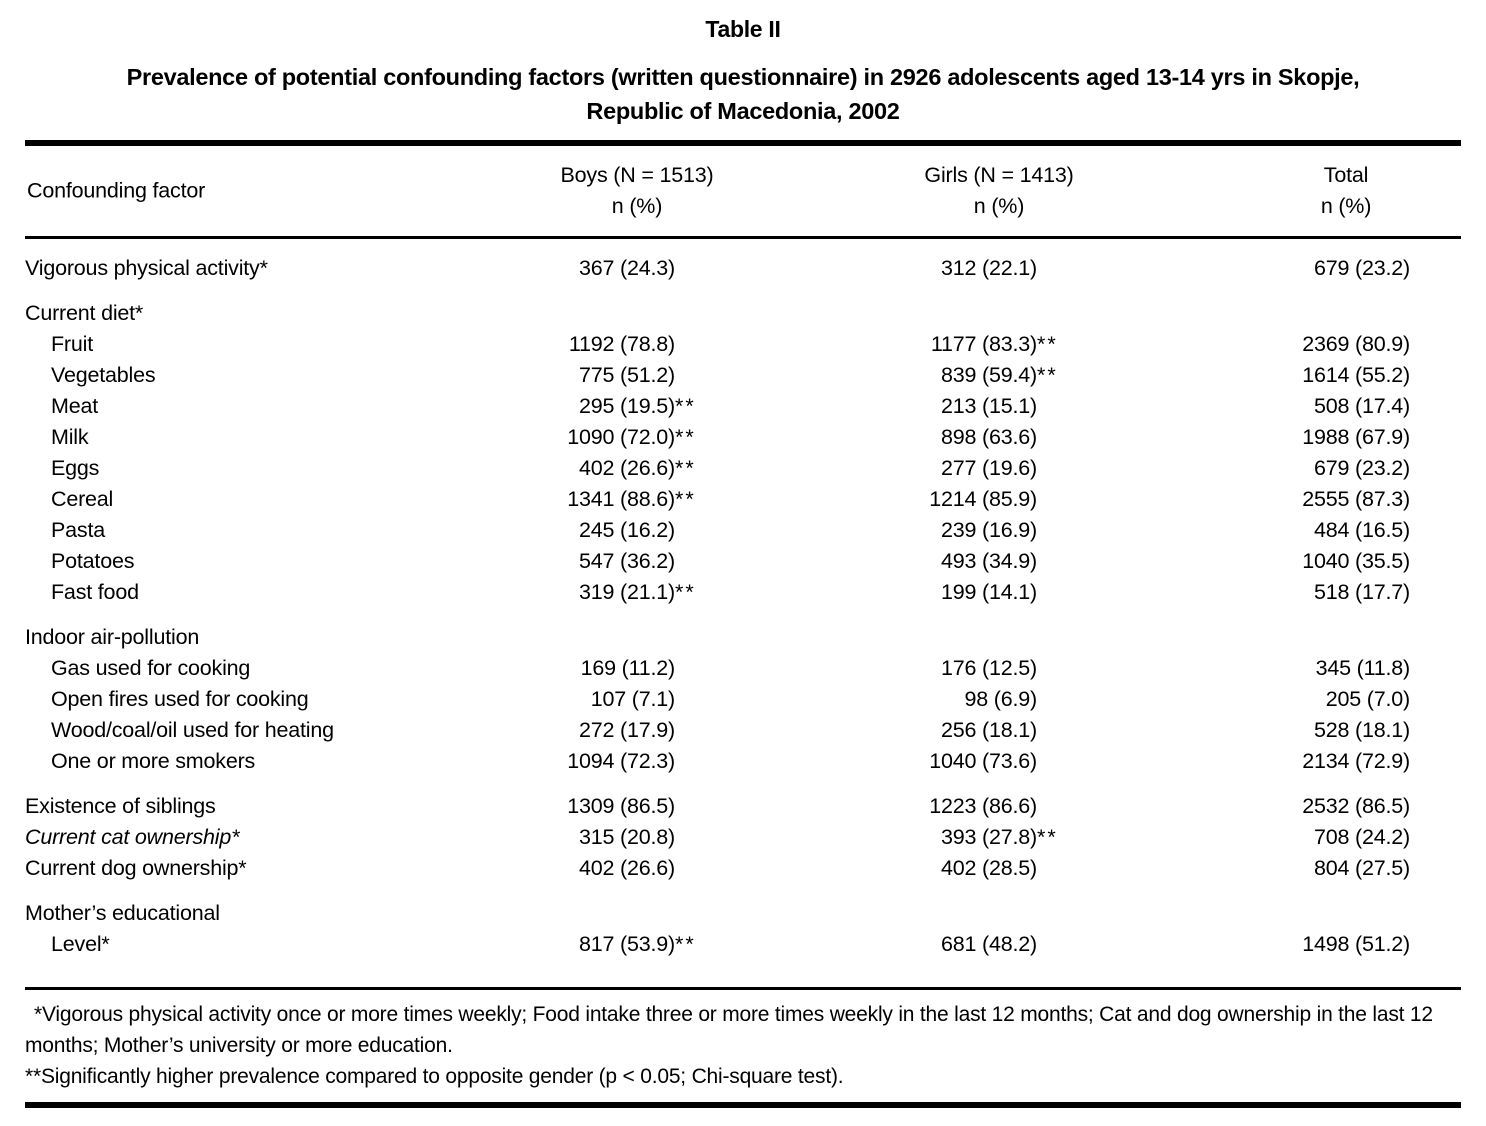 The width and height of the screenshot is (1486, 1126). What do you see at coordinates (80, 944) in the screenshot?
I see `row-label: Level*` at bounding box center [80, 944].